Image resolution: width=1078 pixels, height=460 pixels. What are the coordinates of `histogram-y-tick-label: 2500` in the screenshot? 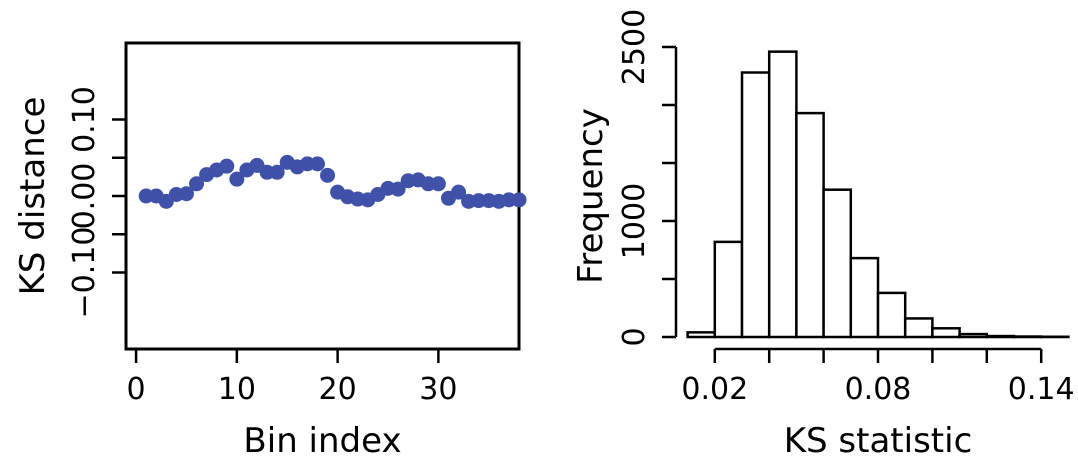 It's located at (634, 47).